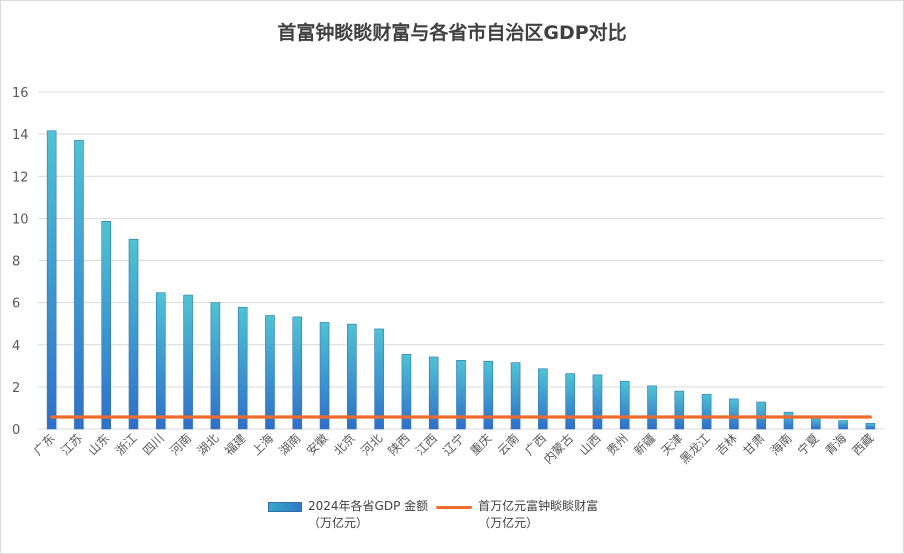 The height and width of the screenshot is (554, 904). I want to click on x-tick-label: 福建, so click(235, 445).